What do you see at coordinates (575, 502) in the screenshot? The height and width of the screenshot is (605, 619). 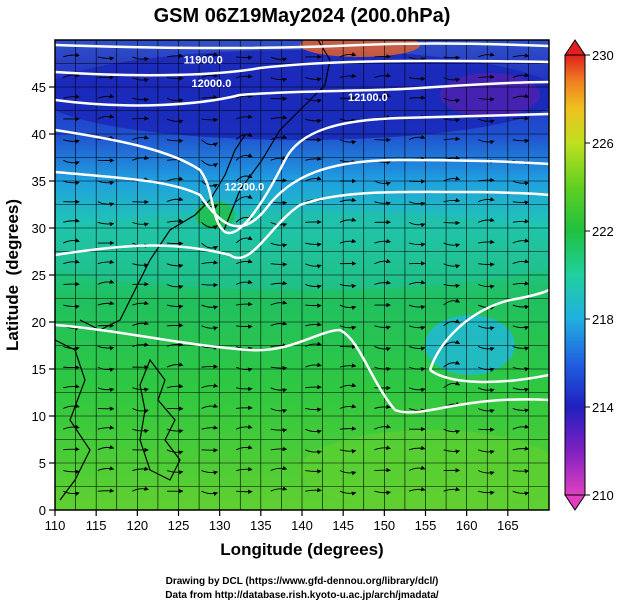 I see `colorbar-bottom-arrow` at bounding box center [575, 502].